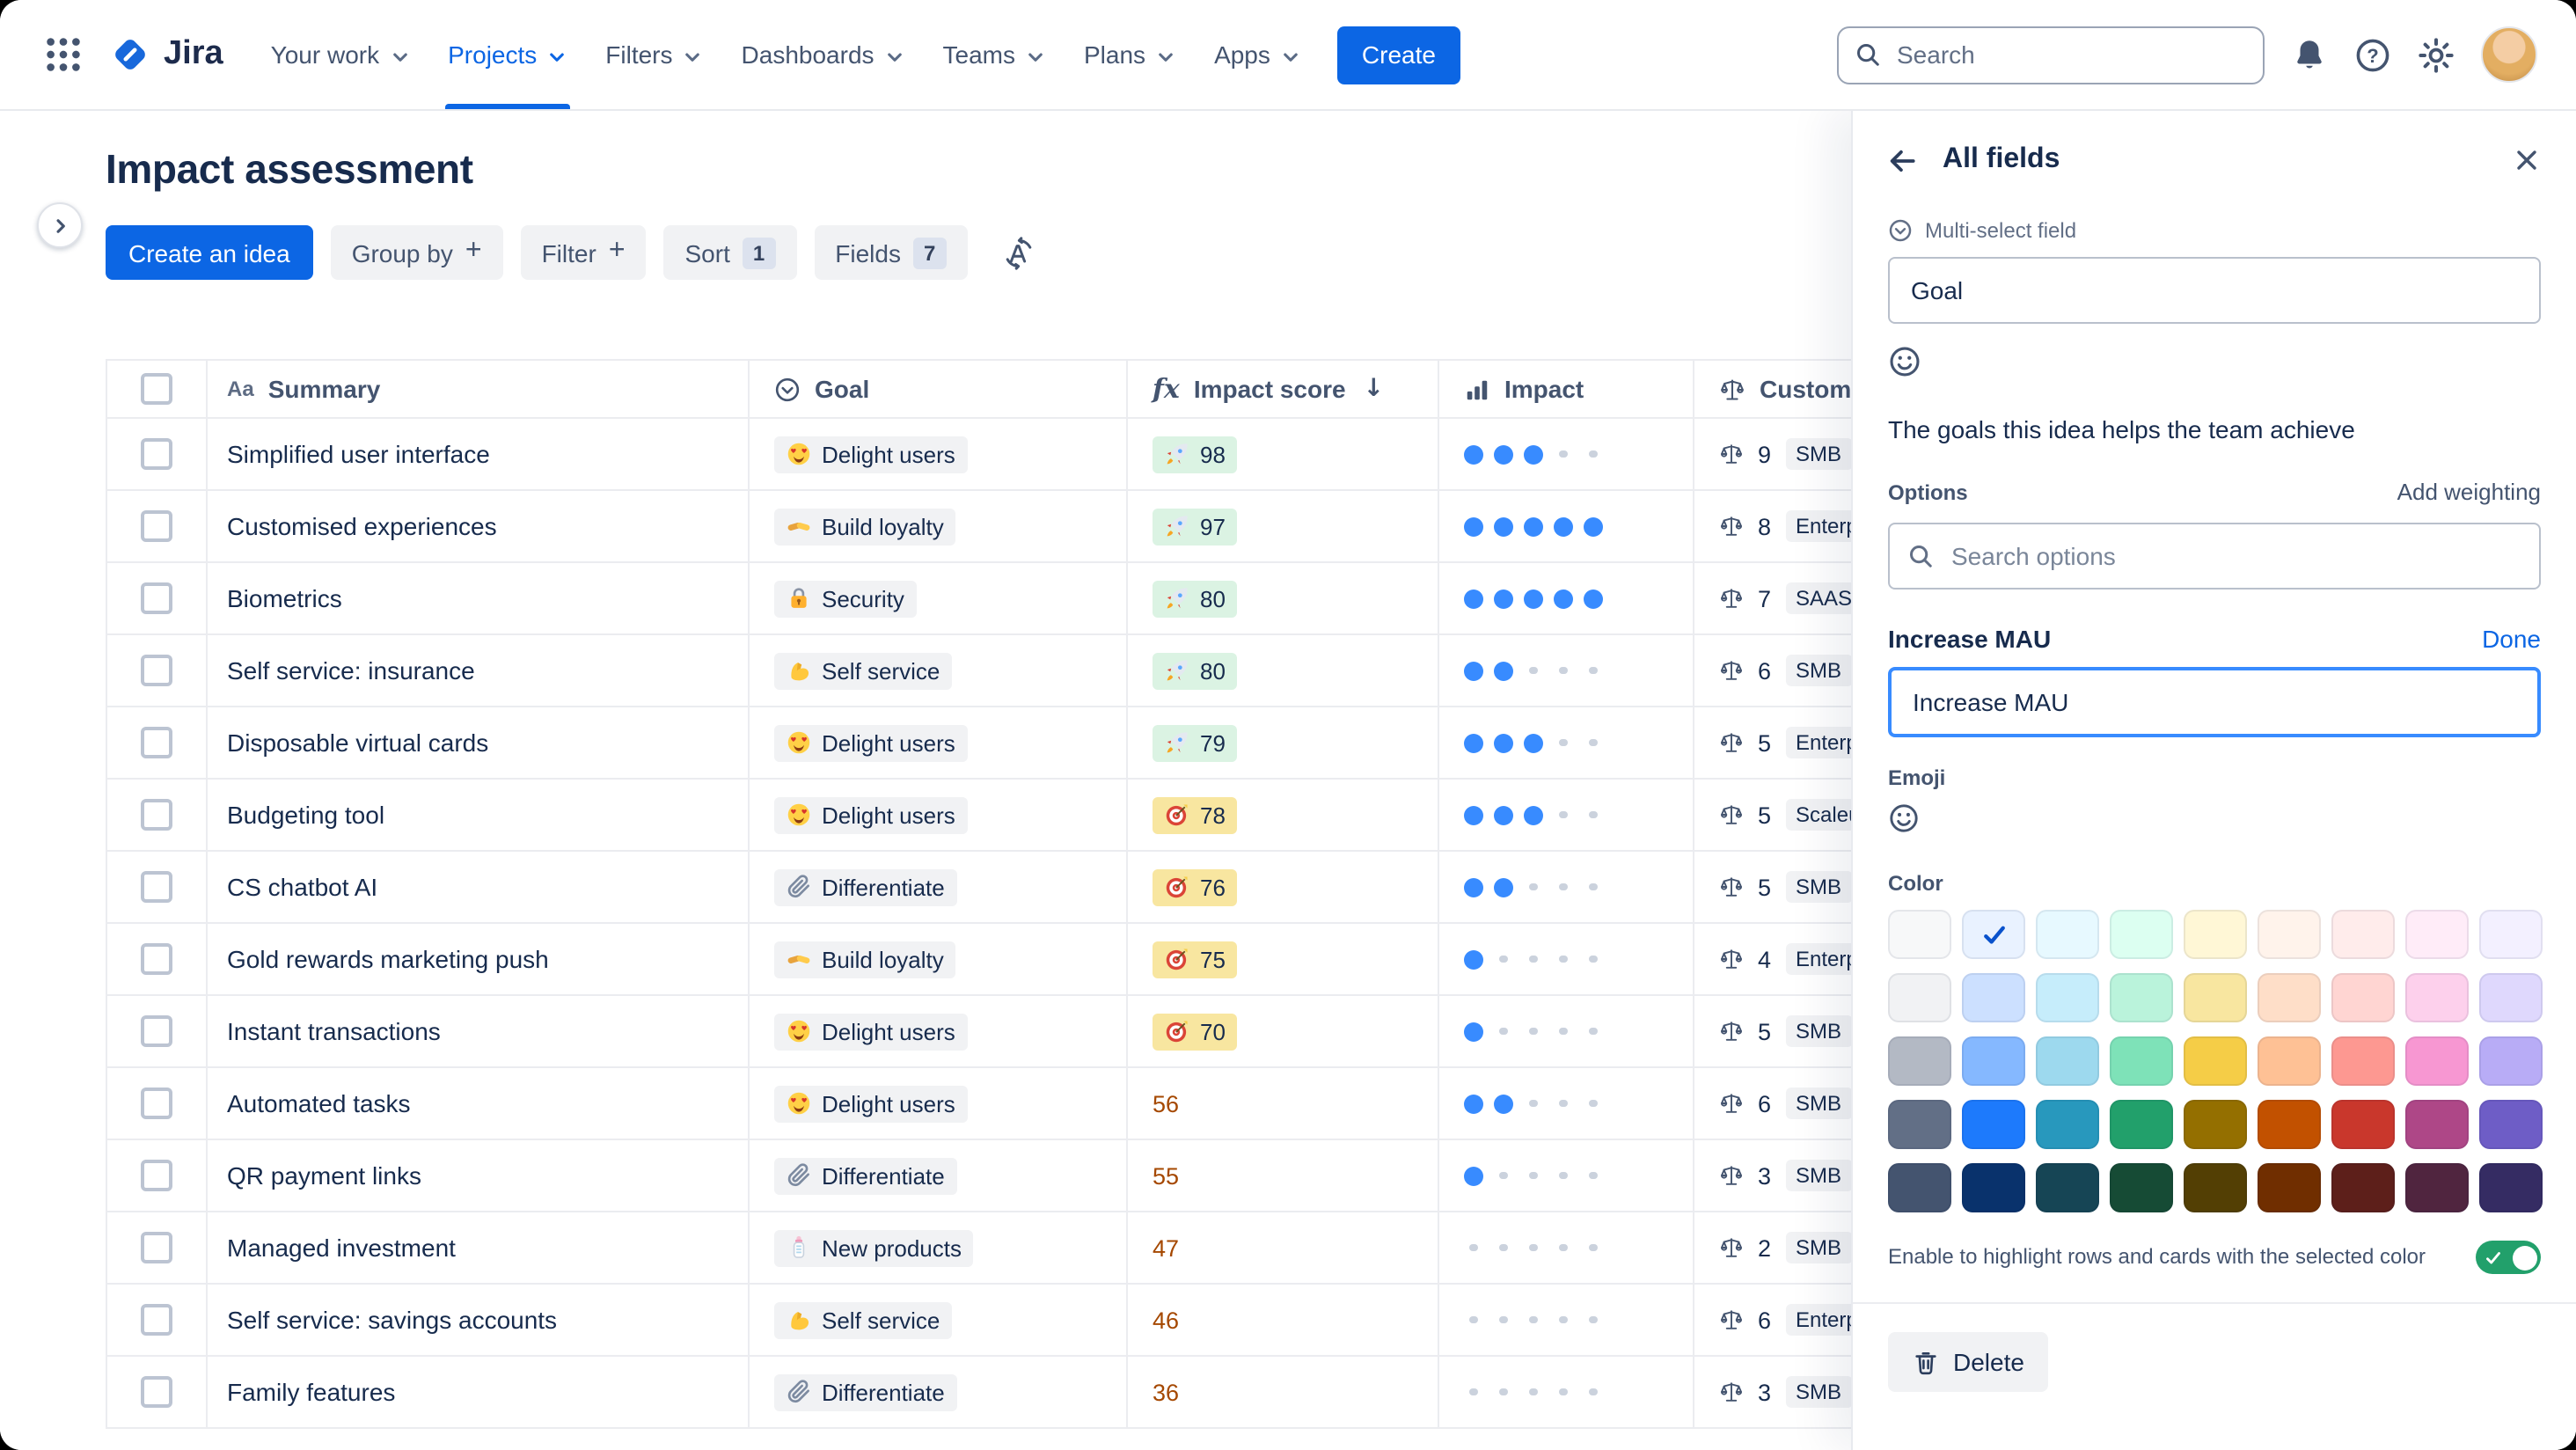 This screenshot has height=1450, width=2576. Describe the element at coordinates (63, 54) in the screenshot. I see `app-switcher-icon` at that location.